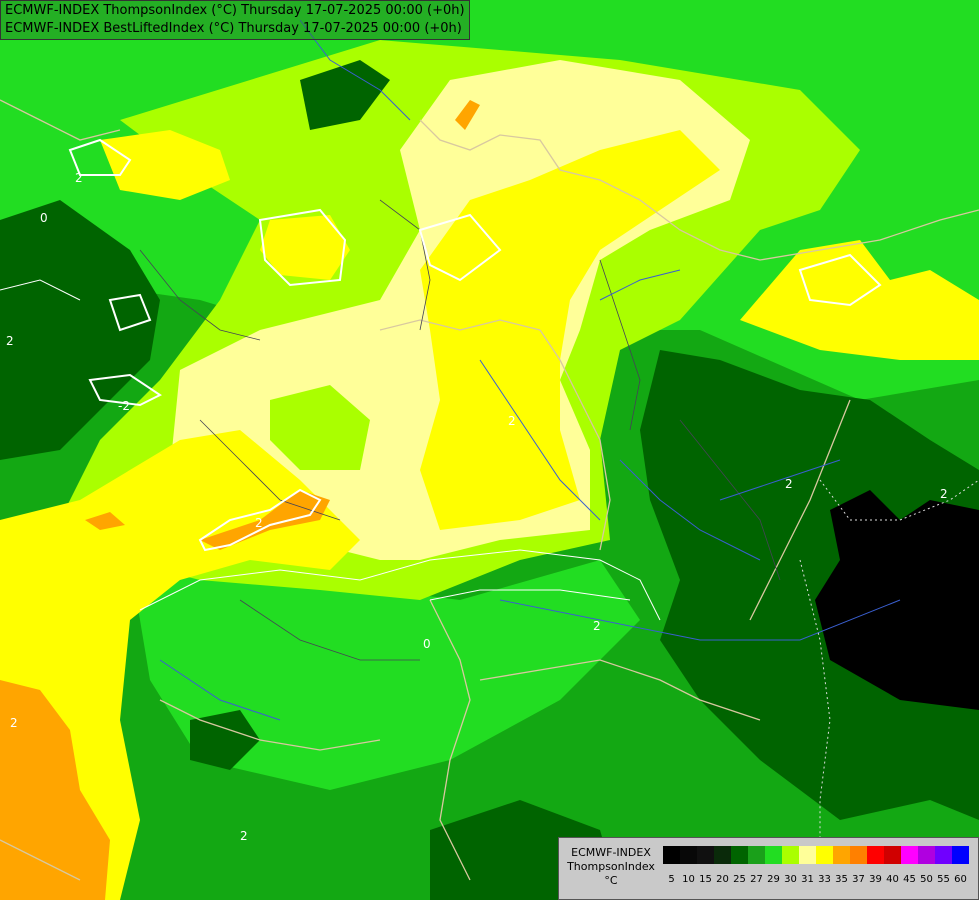  What do you see at coordinates (611, 880) in the screenshot?
I see `legend-unit: °C` at bounding box center [611, 880].